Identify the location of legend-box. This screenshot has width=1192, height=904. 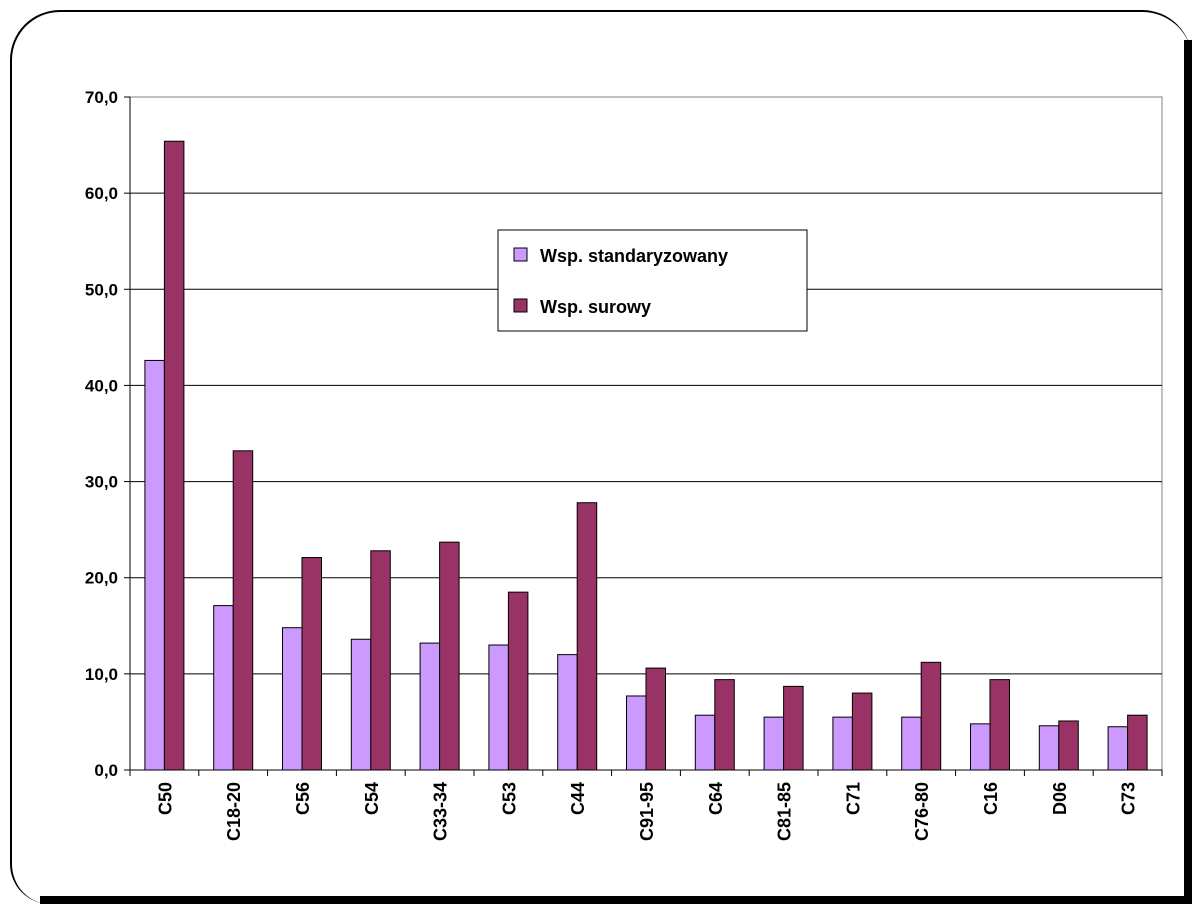
(652, 280).